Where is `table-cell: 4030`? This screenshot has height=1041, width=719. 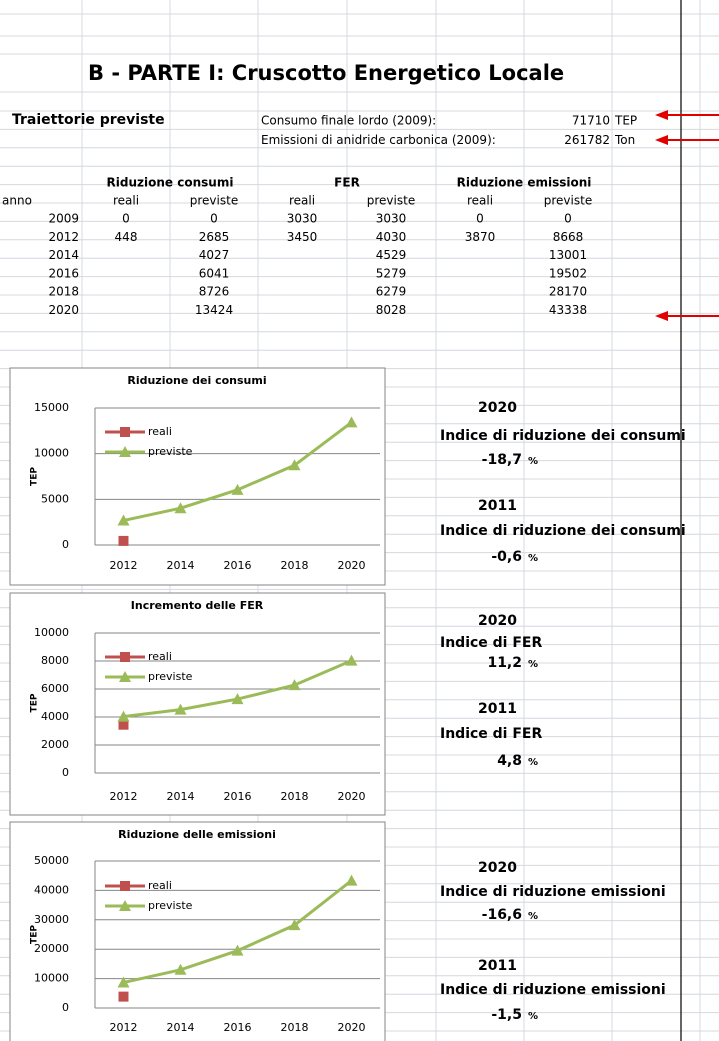
table-cell: 4030 is located at coordinates (391, 237).